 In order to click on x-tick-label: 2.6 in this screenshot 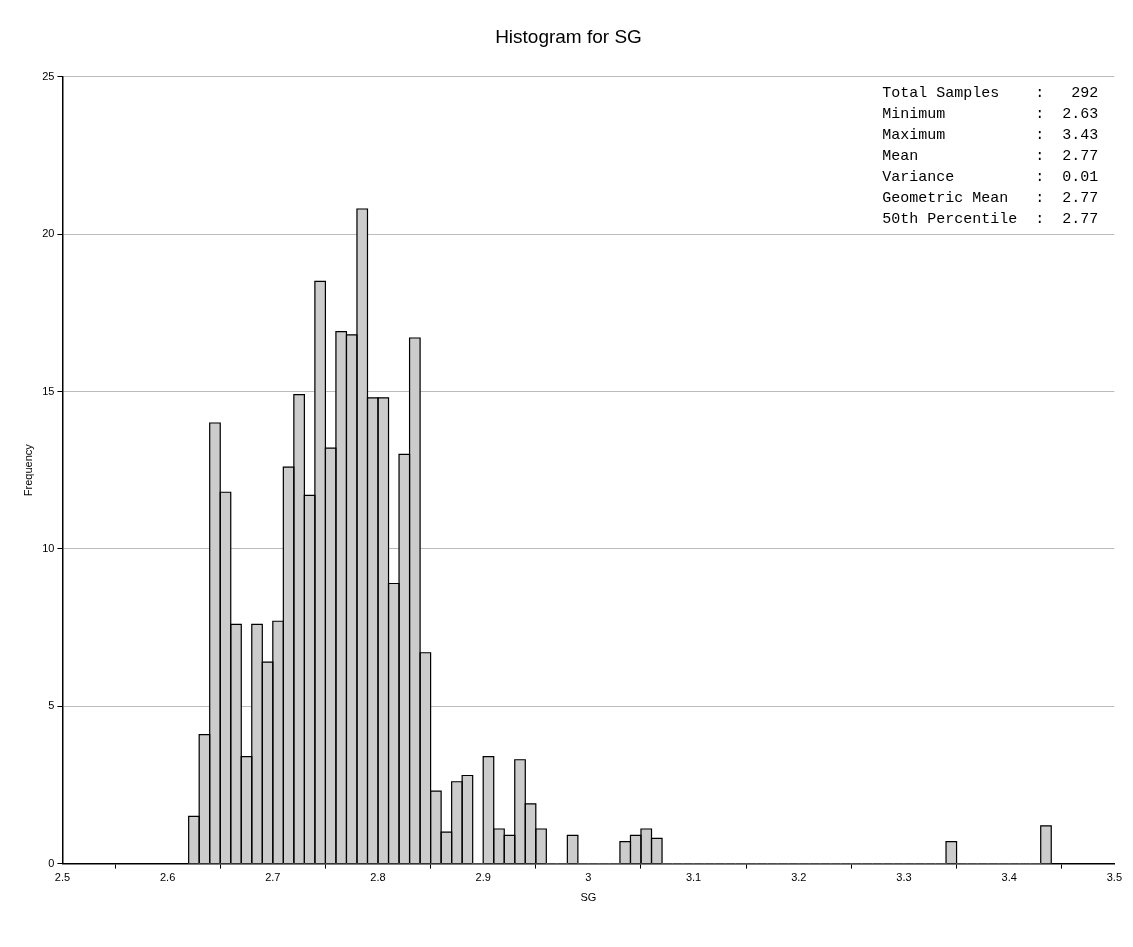, I will do `click(167, 877)`.